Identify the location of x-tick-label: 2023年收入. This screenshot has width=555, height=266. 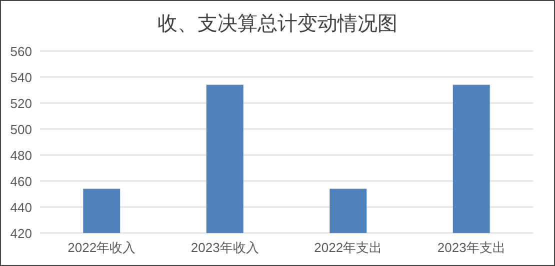
(224, 247).